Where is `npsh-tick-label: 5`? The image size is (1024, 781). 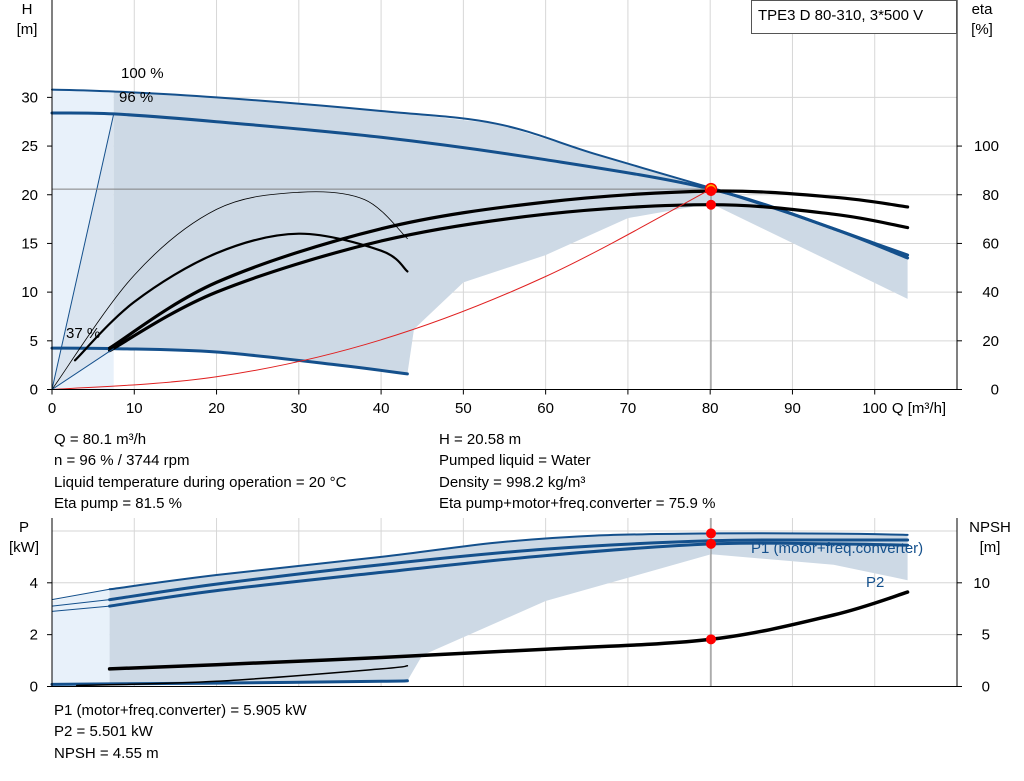
npsh-tick-label: 5 is located at coordinates (986, 635).